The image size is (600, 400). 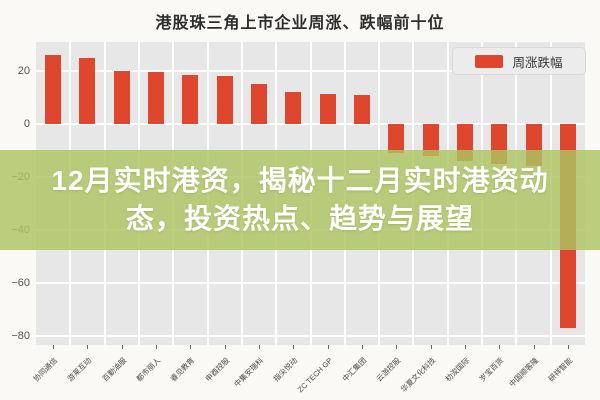 What do you see at coordinates (259, 104) in the screenshot?
I see `bar-中集安瑞科` at bounding box center [259, 104].